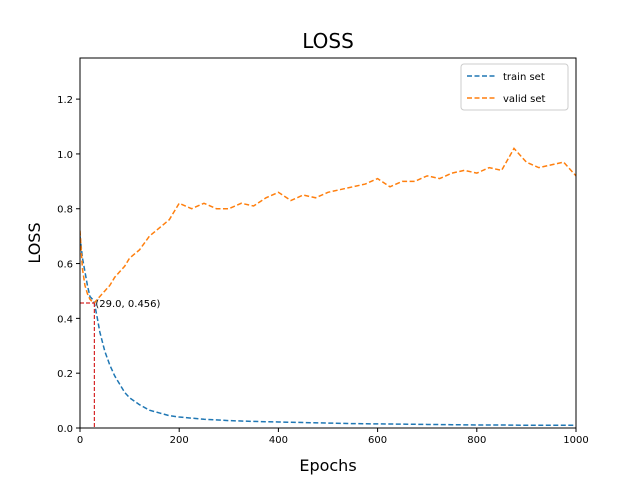  What do you see at coordinates (524, 99) in the screenshot?
I see `legend-label-valid-set: valid set` at bounding box center [524, 99].